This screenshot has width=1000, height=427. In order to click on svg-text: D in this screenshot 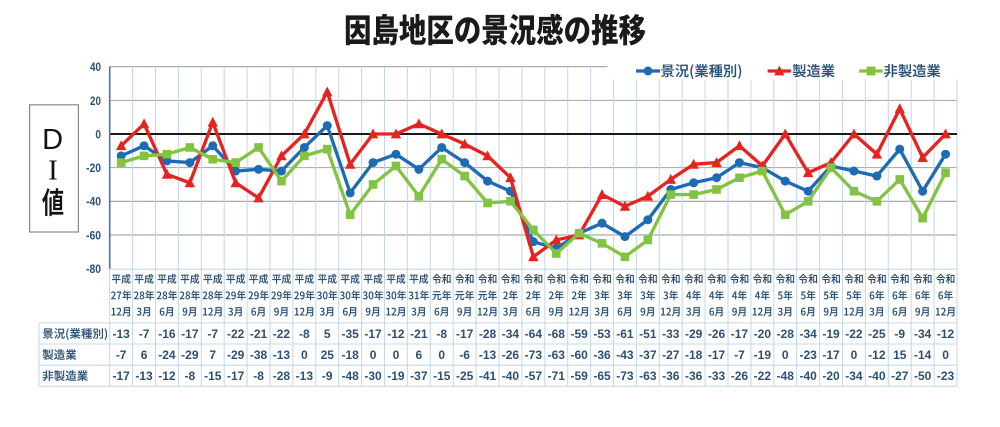, I will do `click(52, 140)`.